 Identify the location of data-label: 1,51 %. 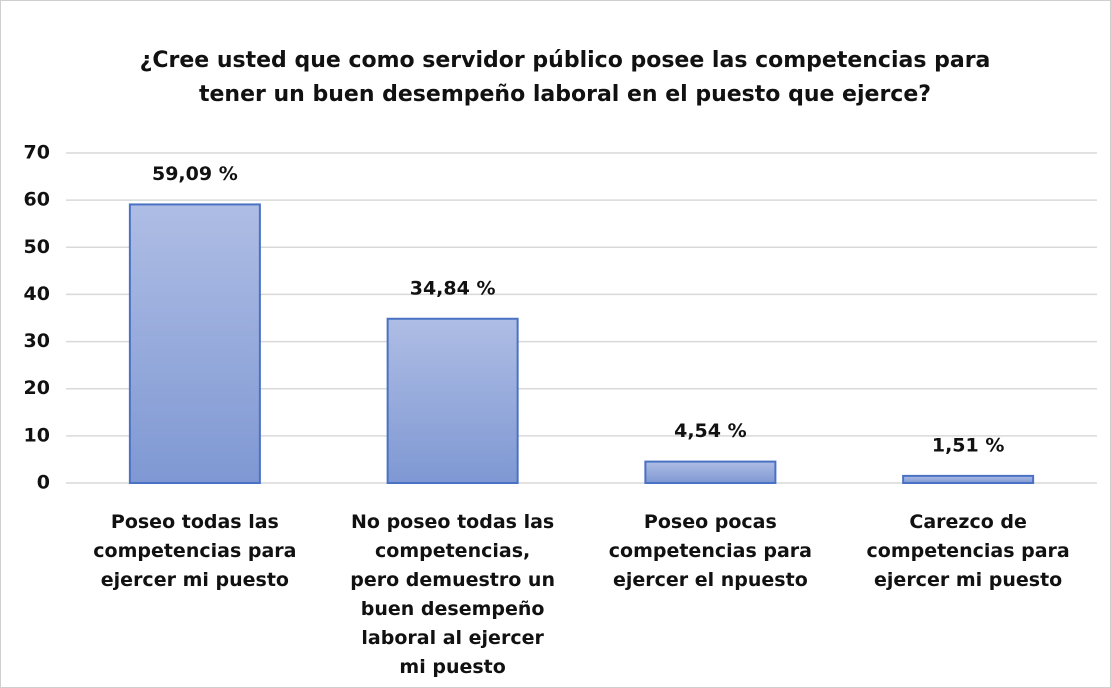
(968, 445).